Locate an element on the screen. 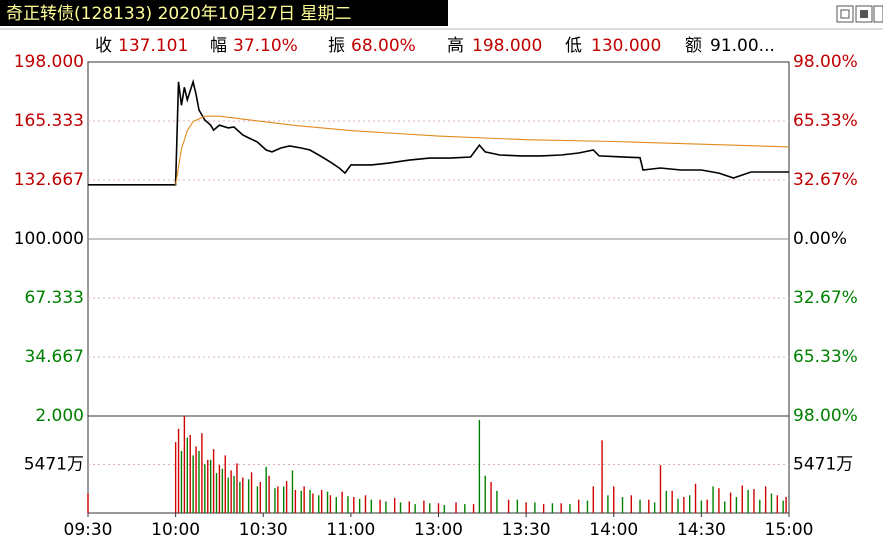  minimize-button is located at coordinates (845, 14).